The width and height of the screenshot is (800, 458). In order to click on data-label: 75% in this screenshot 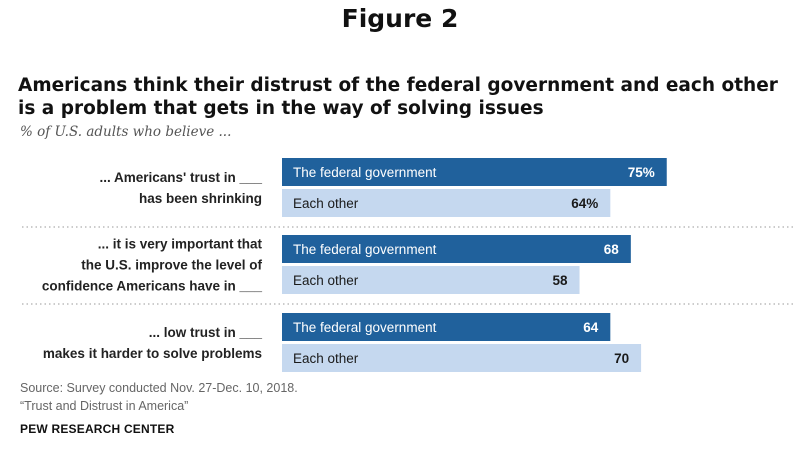, I will do `click(641, 172)`.